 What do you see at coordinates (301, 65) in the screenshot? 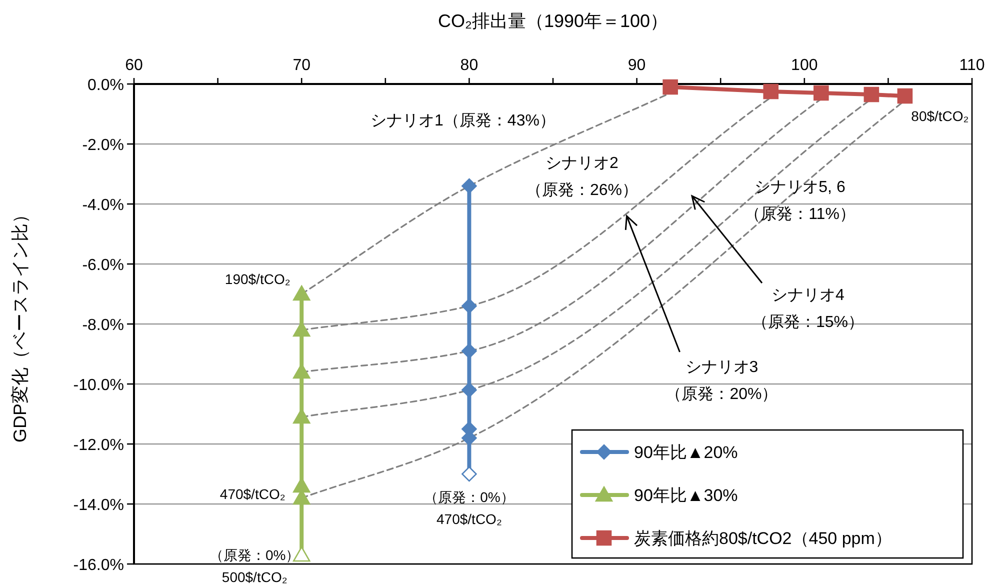
I see `x-tick-label: 70` at bounding box center [301, 65].